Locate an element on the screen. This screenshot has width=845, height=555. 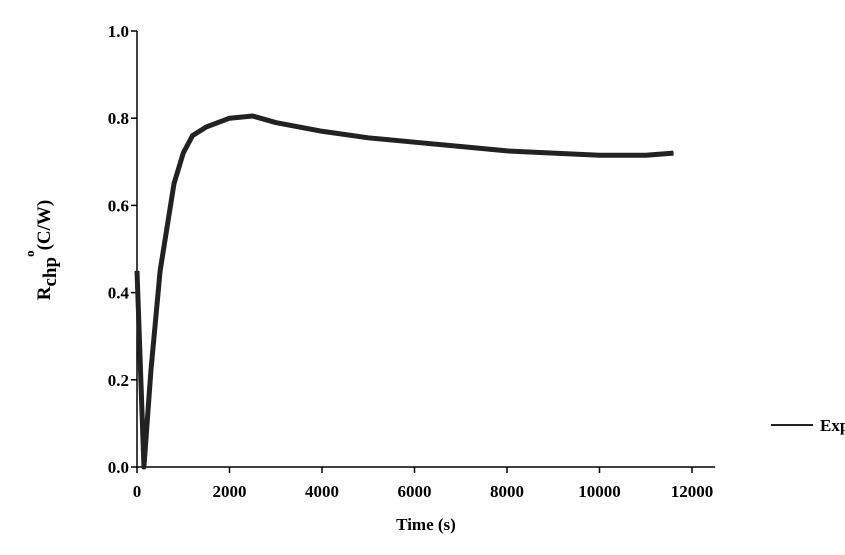
y-tick-label: 0.6 is located at coordinates (118, 205).